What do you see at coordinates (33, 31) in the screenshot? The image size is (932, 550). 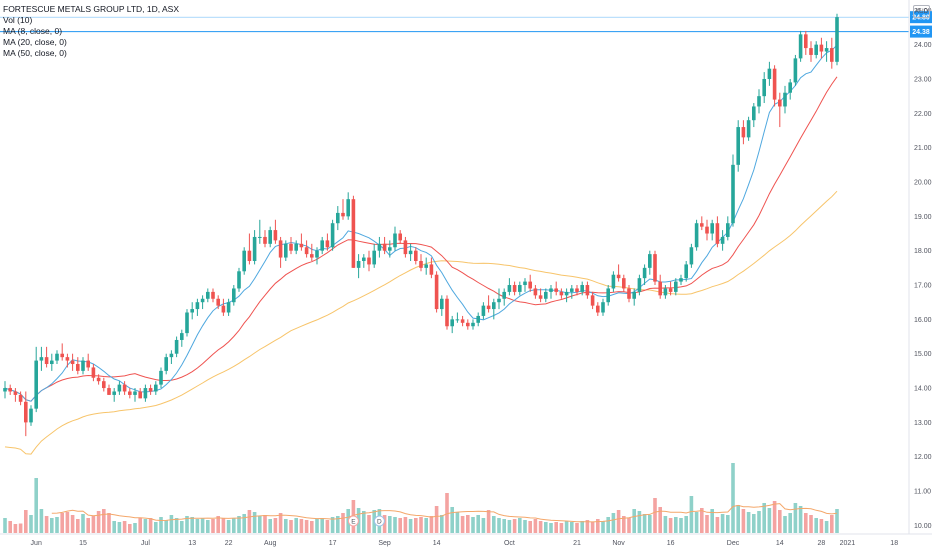 I see `indicator-ma-8: MA (8, close, 0)` at bounding box center [33, 31].